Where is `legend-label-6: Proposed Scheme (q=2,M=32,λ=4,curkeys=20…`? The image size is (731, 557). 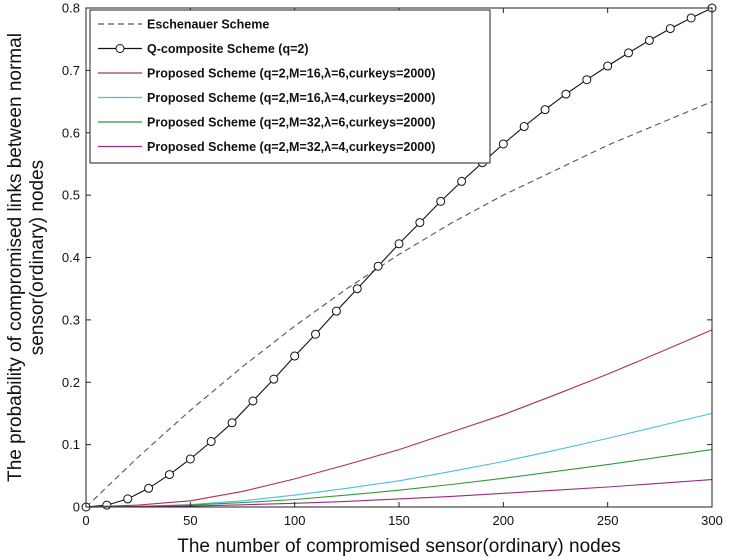
legend-label-6: Proposed Scheme (q=2,M=32,λ=4,curkeys=20… is located at coordinates (291, 147).